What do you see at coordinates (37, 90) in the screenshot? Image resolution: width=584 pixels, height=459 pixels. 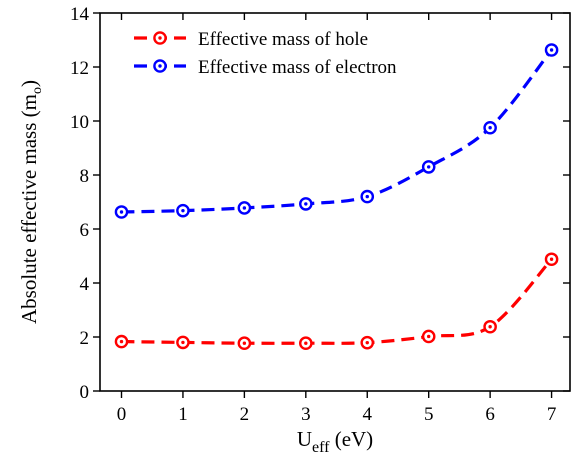 I see `y-axis-title-sub: o` at bounding box center [37, 90].